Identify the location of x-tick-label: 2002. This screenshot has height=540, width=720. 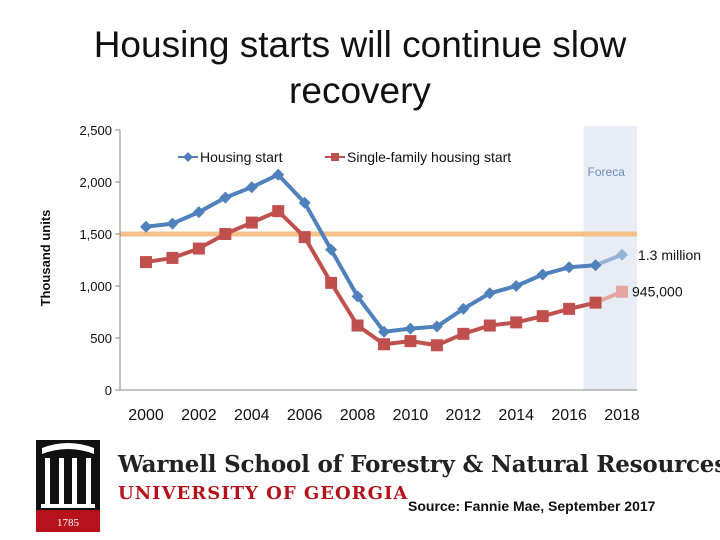
(199, 415).